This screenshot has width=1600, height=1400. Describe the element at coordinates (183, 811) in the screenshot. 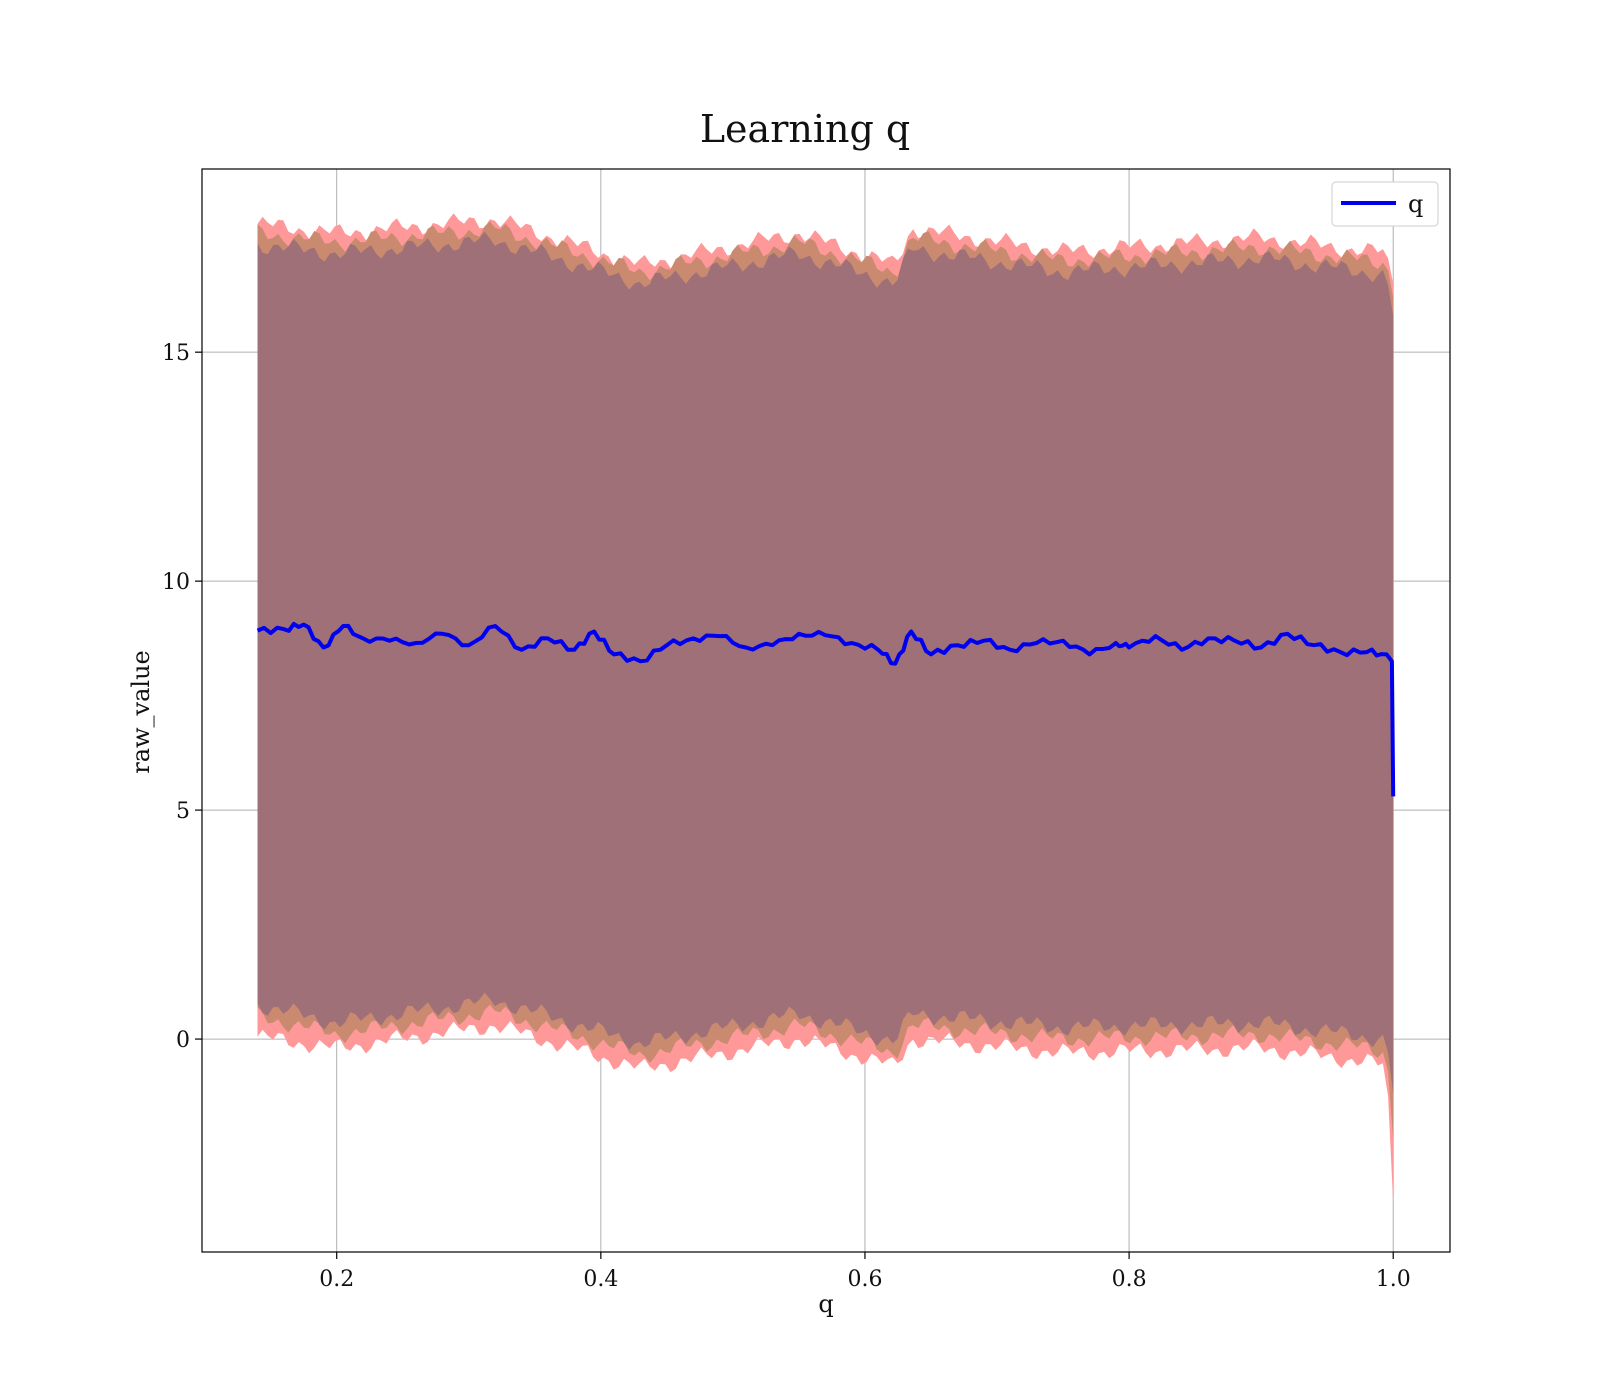

I see `y-tick-label: 5` at that location.